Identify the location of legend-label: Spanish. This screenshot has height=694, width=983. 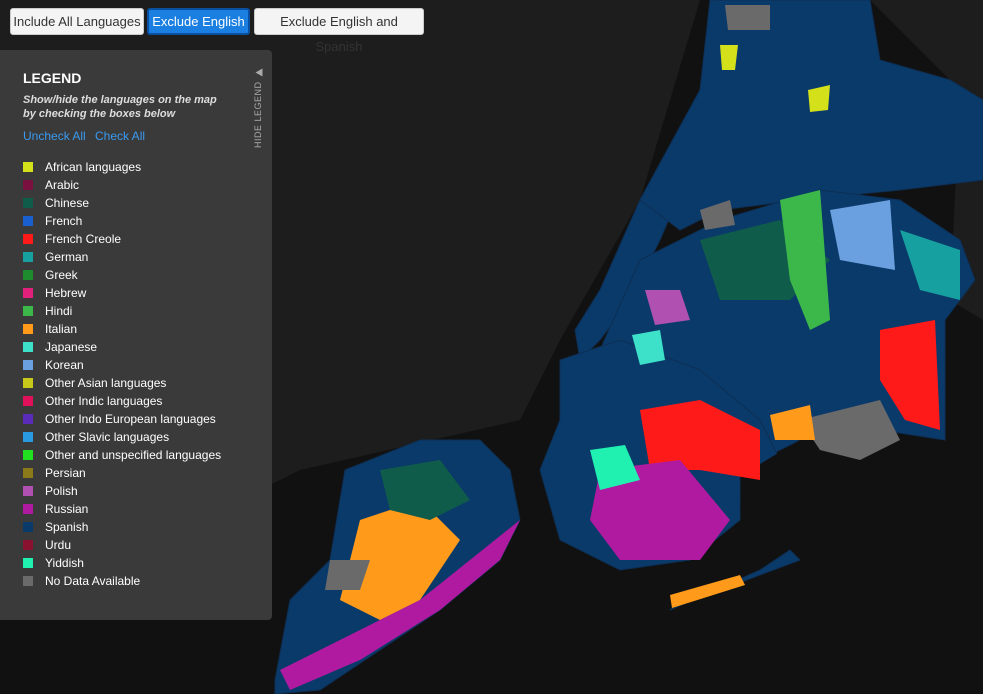
(67, 527).